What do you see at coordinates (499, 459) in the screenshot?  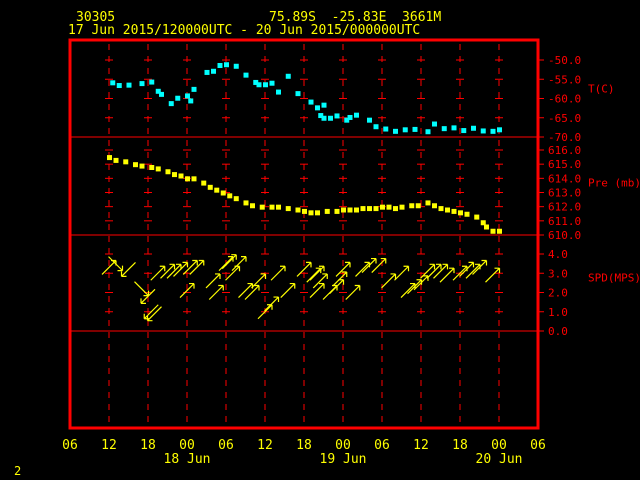 I see `x-date-label: 20 Jun` at bounding box center [499, 459].